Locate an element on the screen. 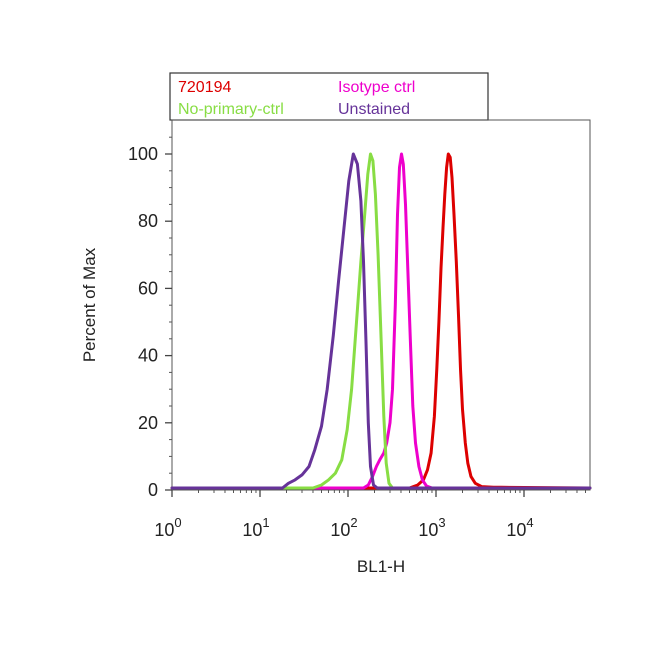 The image size is (650, 650). y-tick-label: 40 is located at coordinates (148, 356).